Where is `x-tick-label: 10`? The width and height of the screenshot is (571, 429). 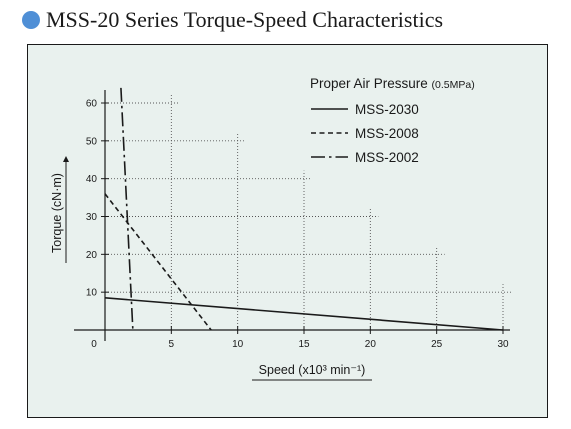
x-tick-label: 10 is located at coordinates (238, 344).